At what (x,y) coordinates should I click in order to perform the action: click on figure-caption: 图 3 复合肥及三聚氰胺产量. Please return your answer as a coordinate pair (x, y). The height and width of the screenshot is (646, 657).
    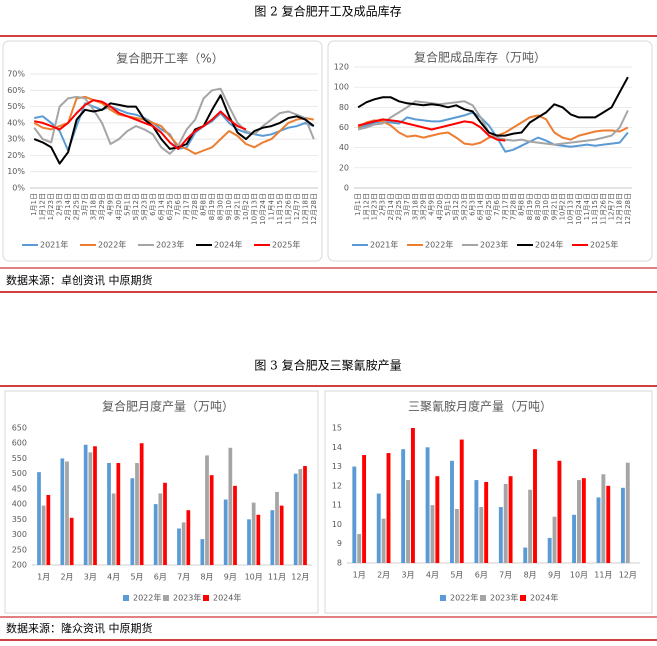
    Looking at the image, I should click on (327, 365).